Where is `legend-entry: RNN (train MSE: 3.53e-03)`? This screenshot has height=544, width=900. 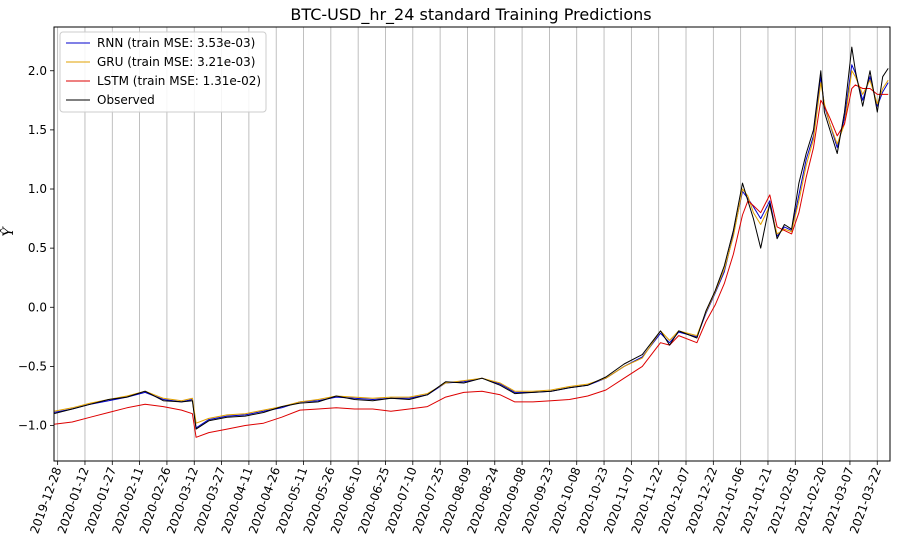 legend-entry: RNN (train MSE: 3.53e-03) is located at coordinates (176, 43).